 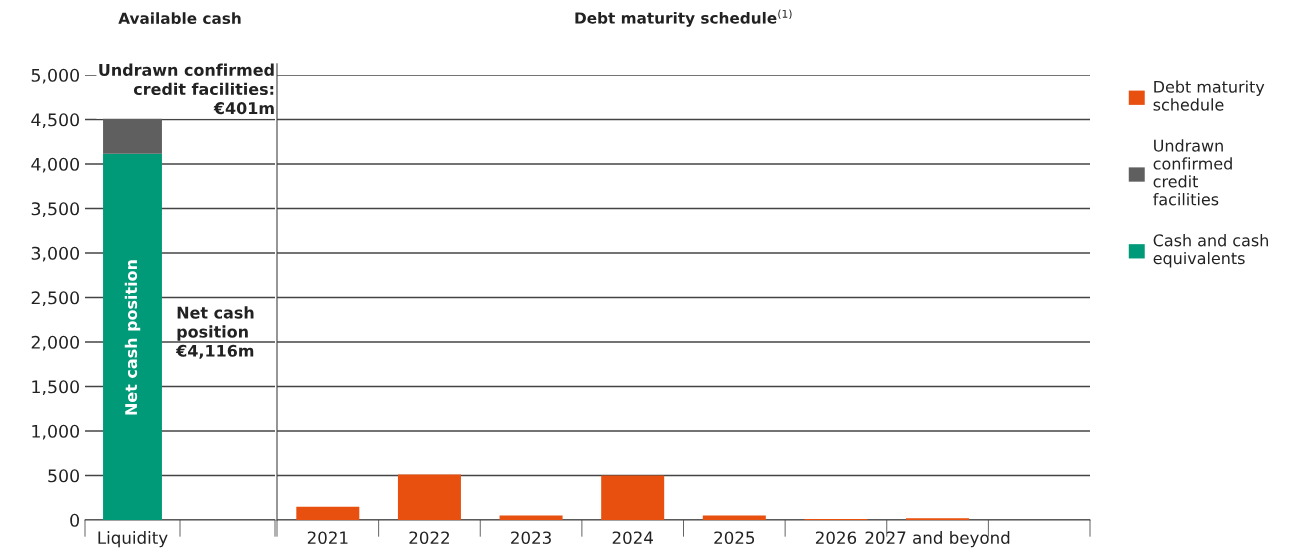 What do you see at coordinates (74, 520) in the screenshot?
I see `y-tick-label: 0` at bounding box center [74, 520].